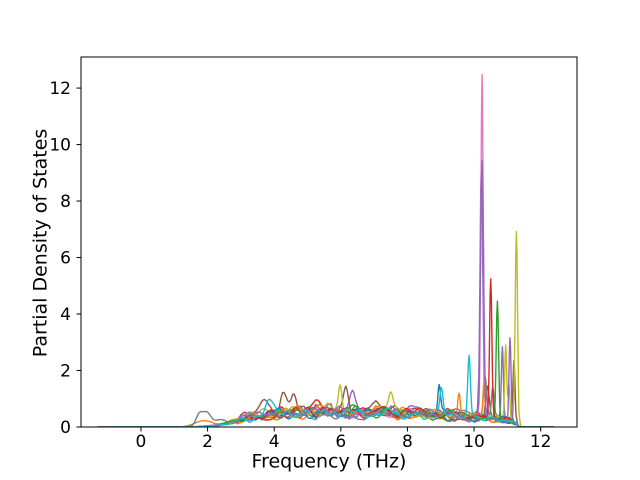 This screenshot has width=640, height=480. What do you see at coordinates (407, 442) in the screenshot?
I see `x-tick-label: 8` at bounding box center [407, 442].